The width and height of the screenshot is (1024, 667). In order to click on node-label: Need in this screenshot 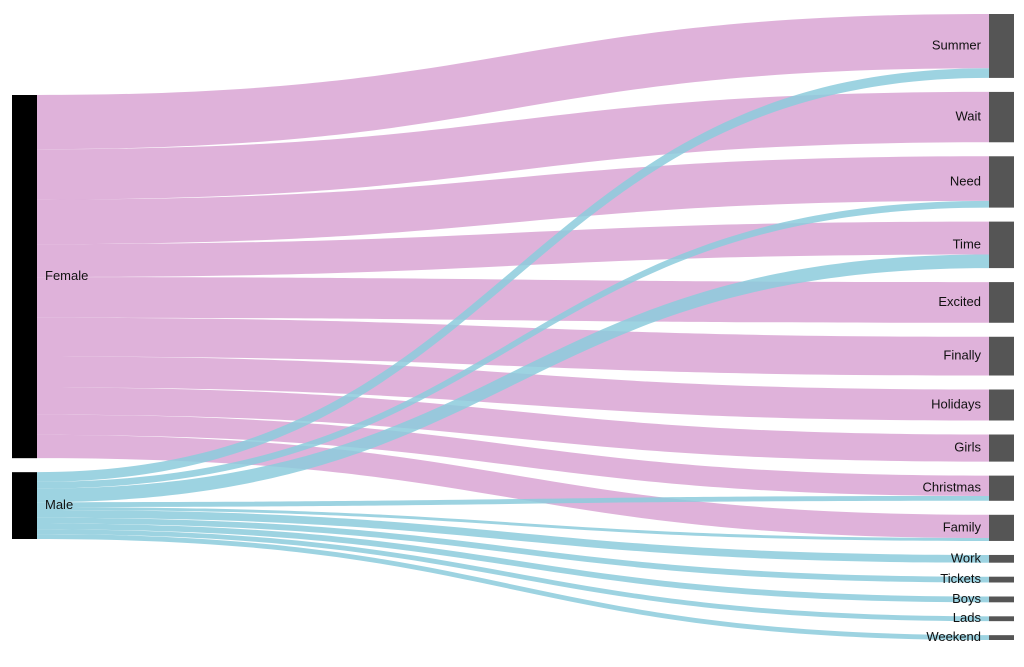, I will do `click(965, 180)`.